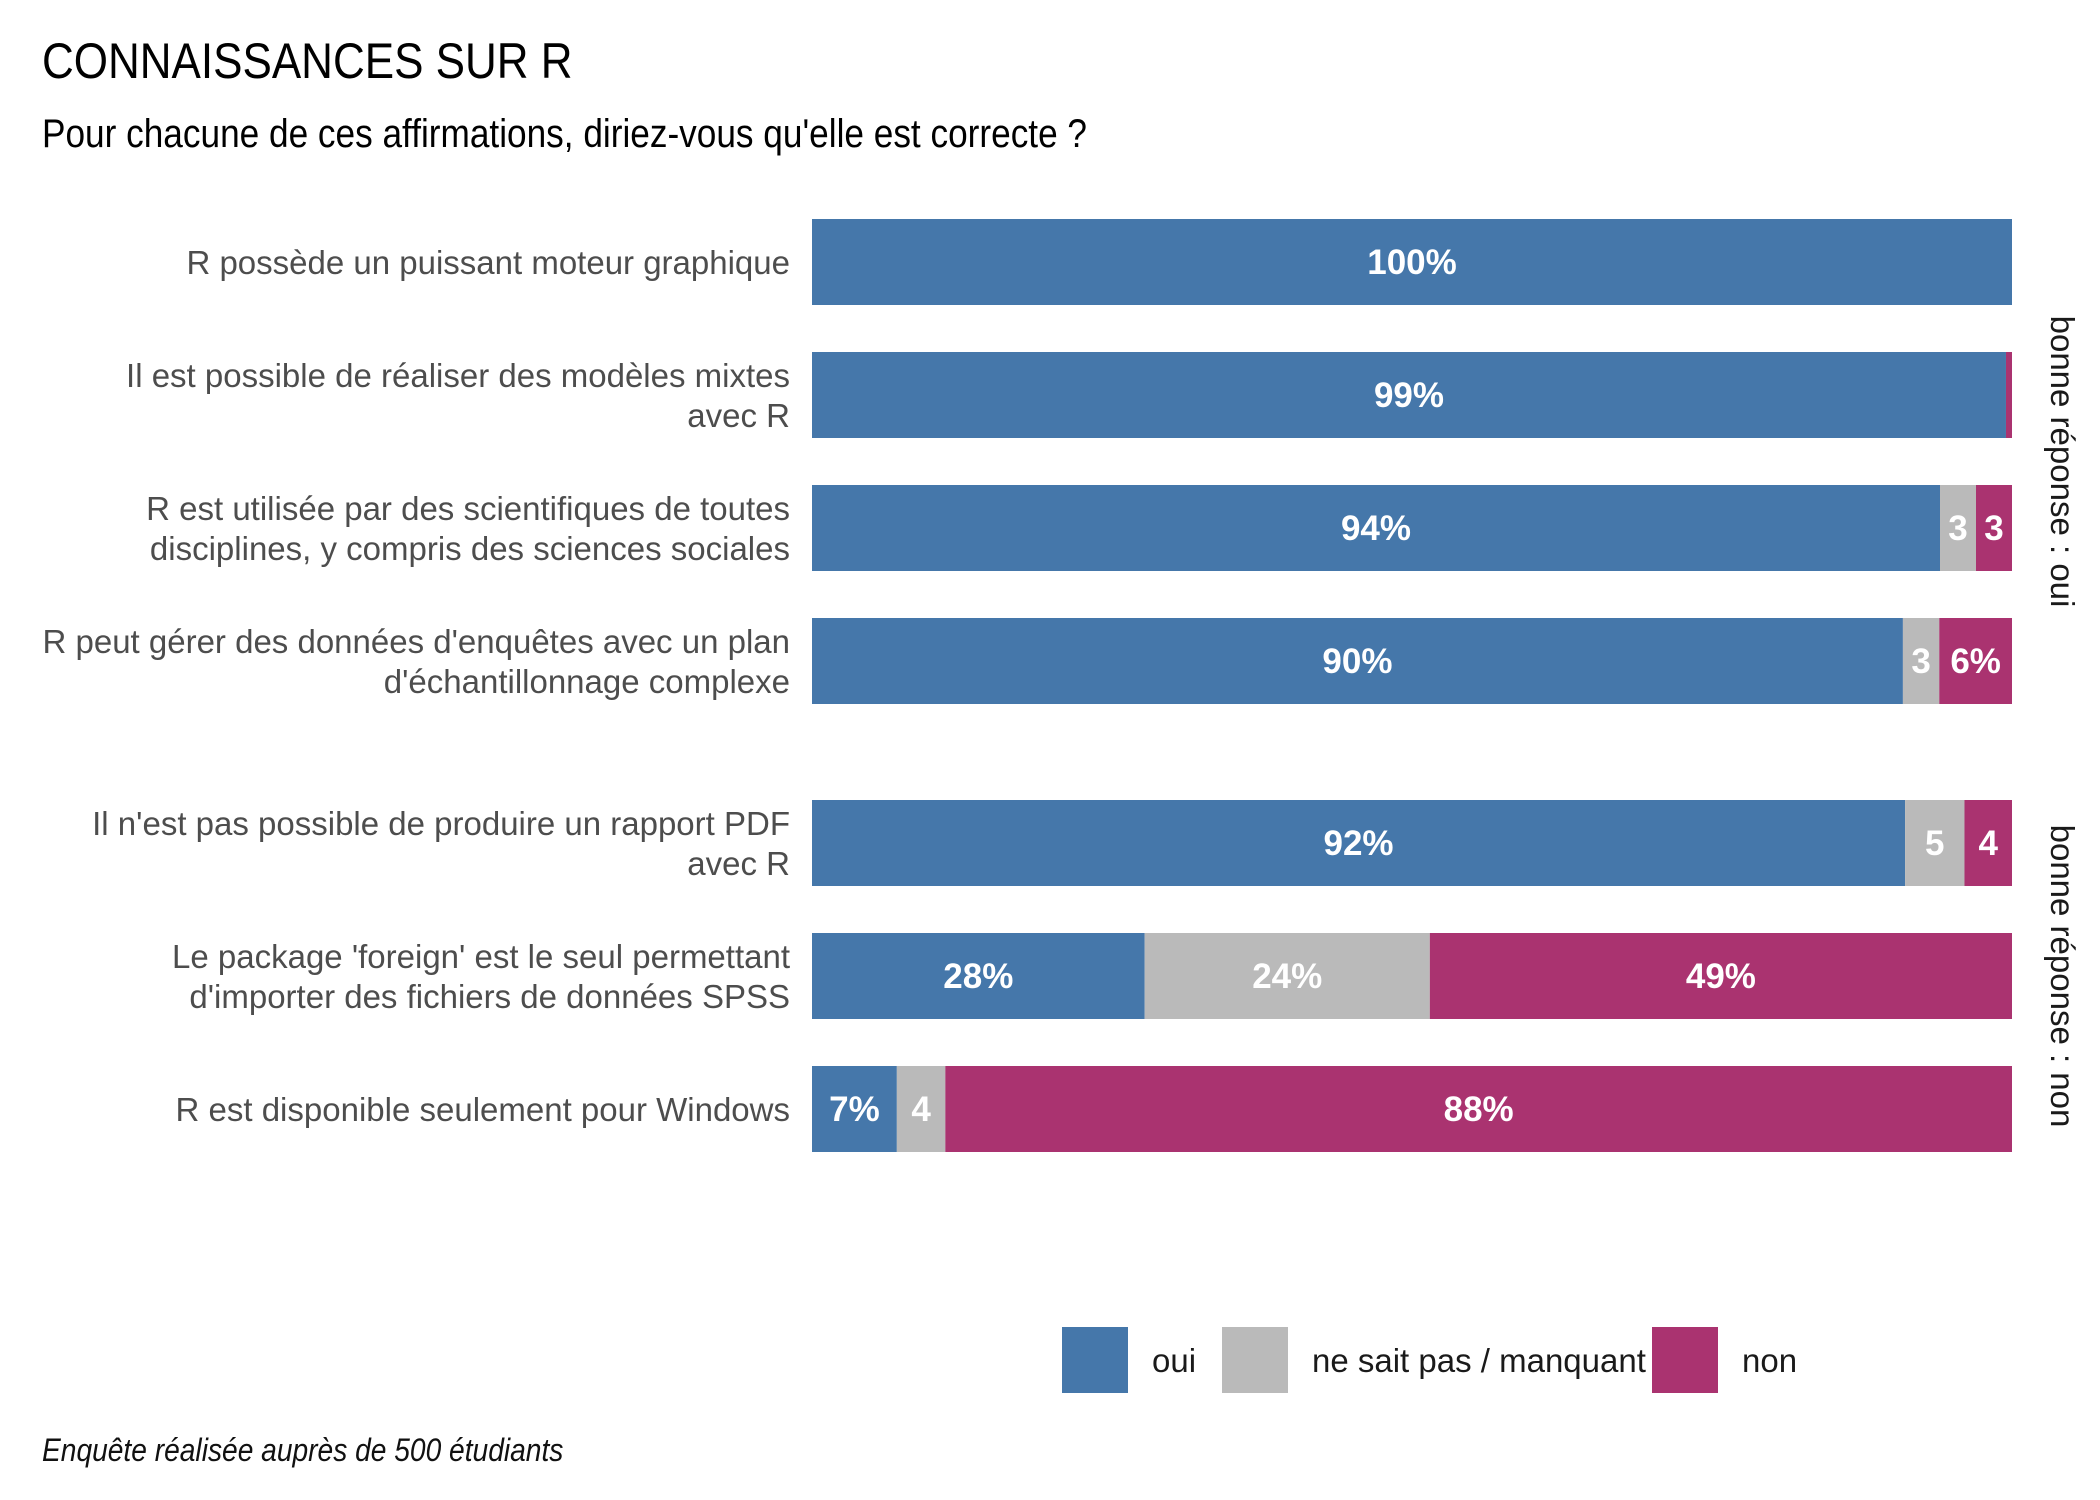  Describe the element at coordinates (1479, 1360) in the screenshot. I see `legend-label: ne sait pas / manquant` at that location.